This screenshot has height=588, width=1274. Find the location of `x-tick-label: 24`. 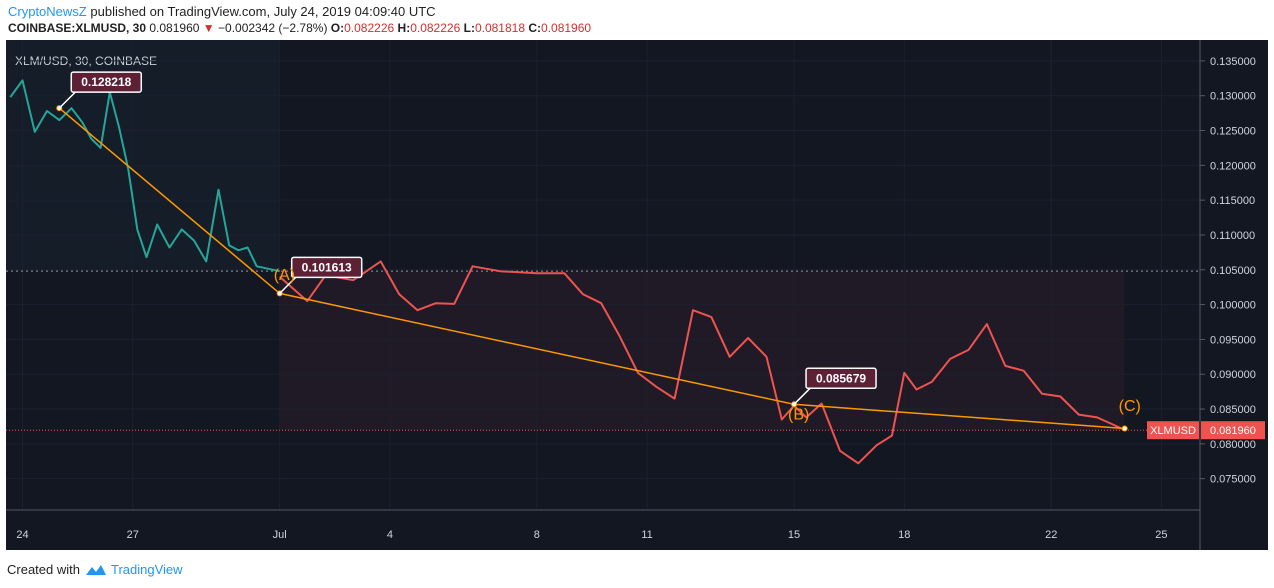

x-tick-label: 24 is located at coordinates (22, 535).